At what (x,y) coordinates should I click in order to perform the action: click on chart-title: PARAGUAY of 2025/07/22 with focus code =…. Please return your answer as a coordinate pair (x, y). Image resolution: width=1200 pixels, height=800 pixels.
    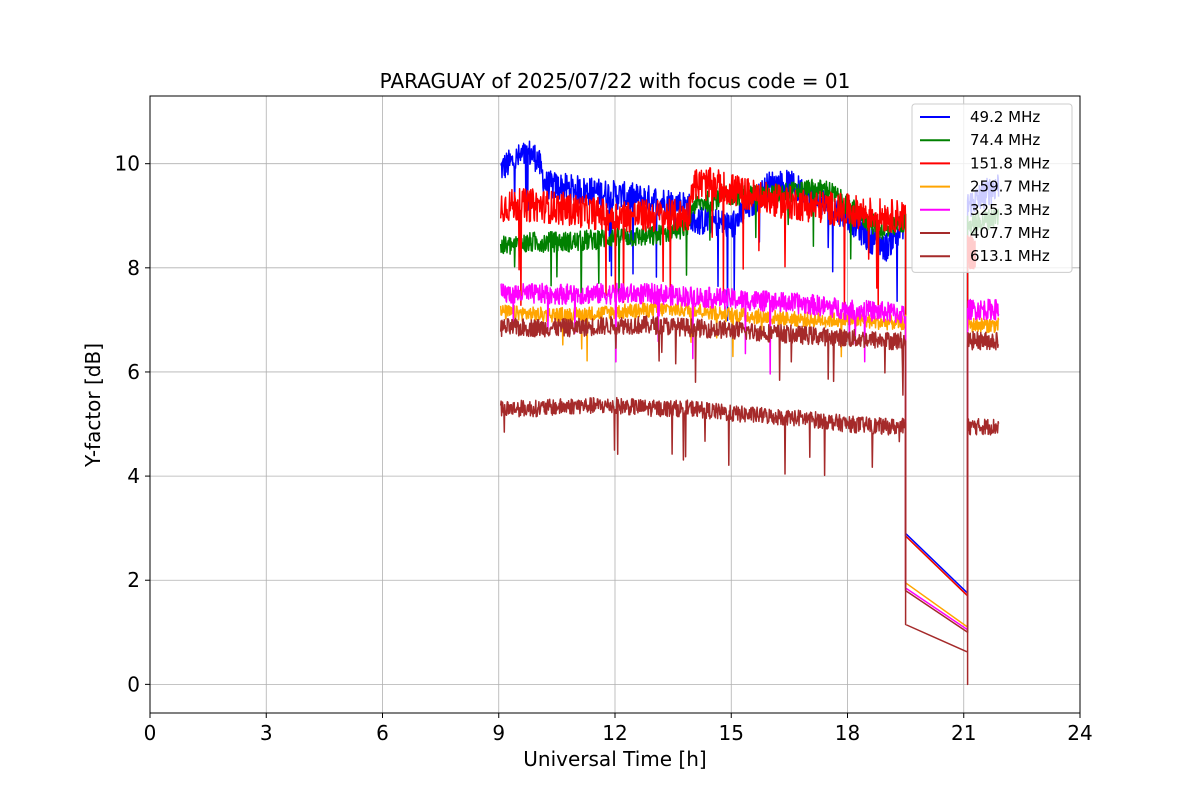
    Looking at the image, I should click on (615, 81).